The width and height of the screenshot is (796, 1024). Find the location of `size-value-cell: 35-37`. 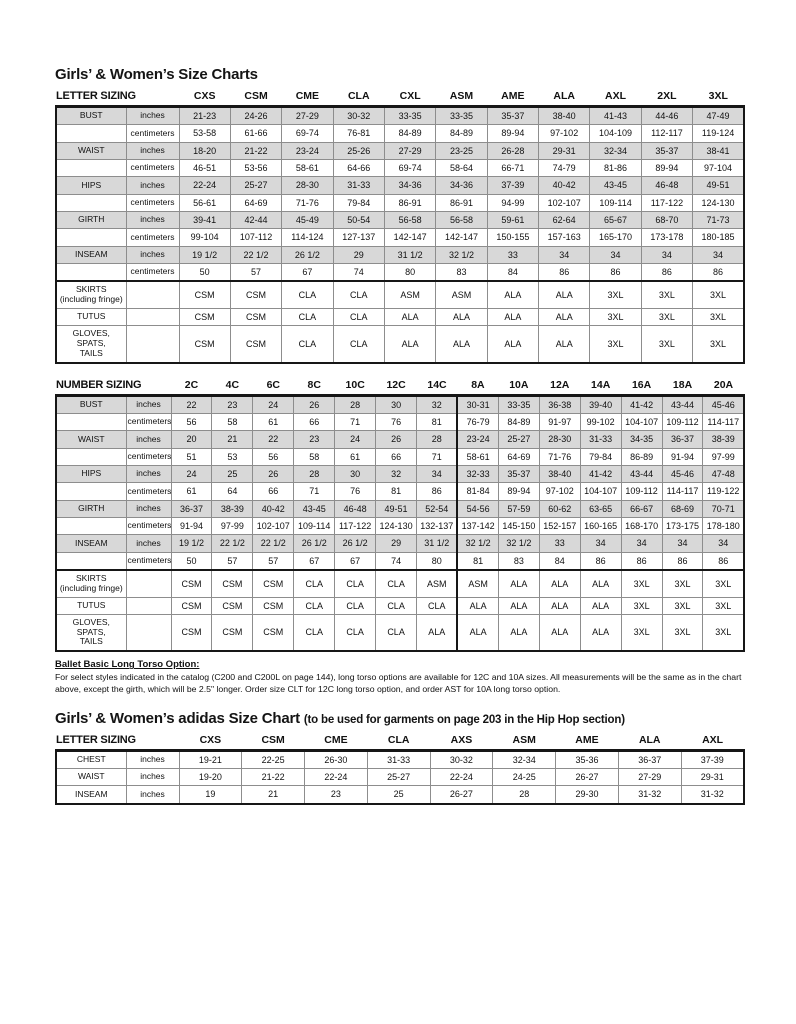

size-value-cell: 35-37 is located at coordinates (513, 115).